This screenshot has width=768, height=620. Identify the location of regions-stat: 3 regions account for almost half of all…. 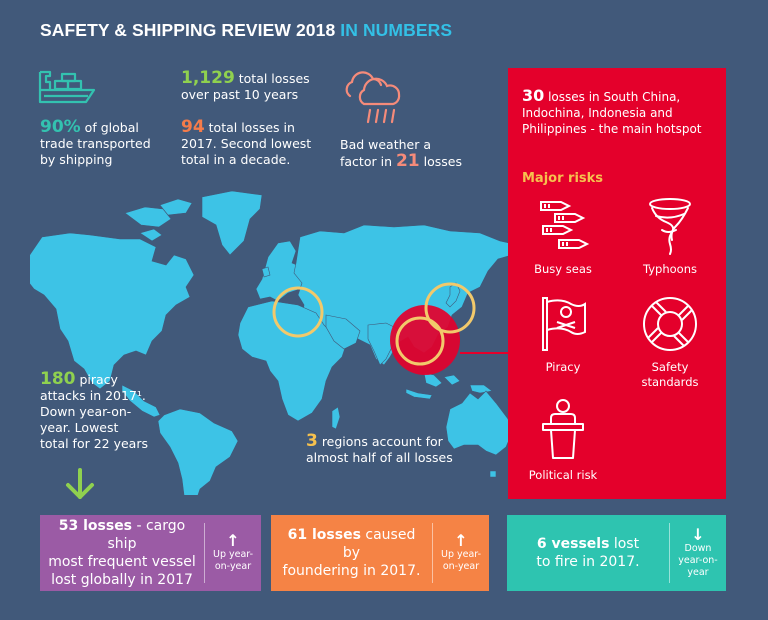
(401, 449).